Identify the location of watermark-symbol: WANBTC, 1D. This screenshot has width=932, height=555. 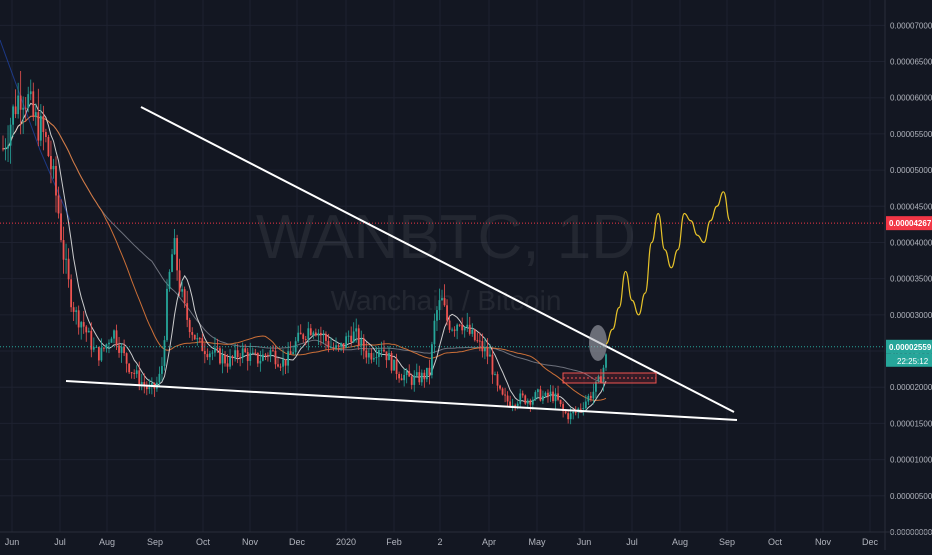
(446, 237).